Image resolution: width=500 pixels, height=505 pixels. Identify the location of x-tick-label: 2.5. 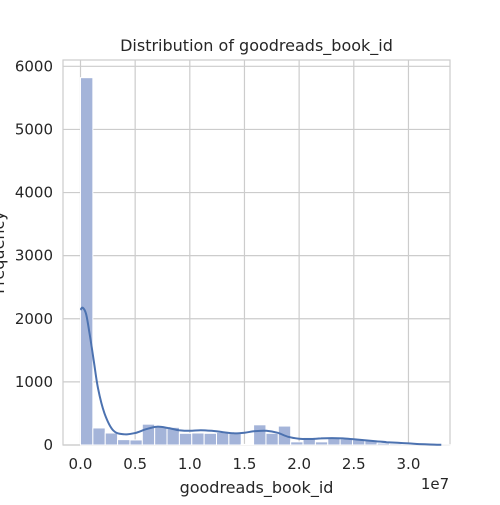
(354, 464).